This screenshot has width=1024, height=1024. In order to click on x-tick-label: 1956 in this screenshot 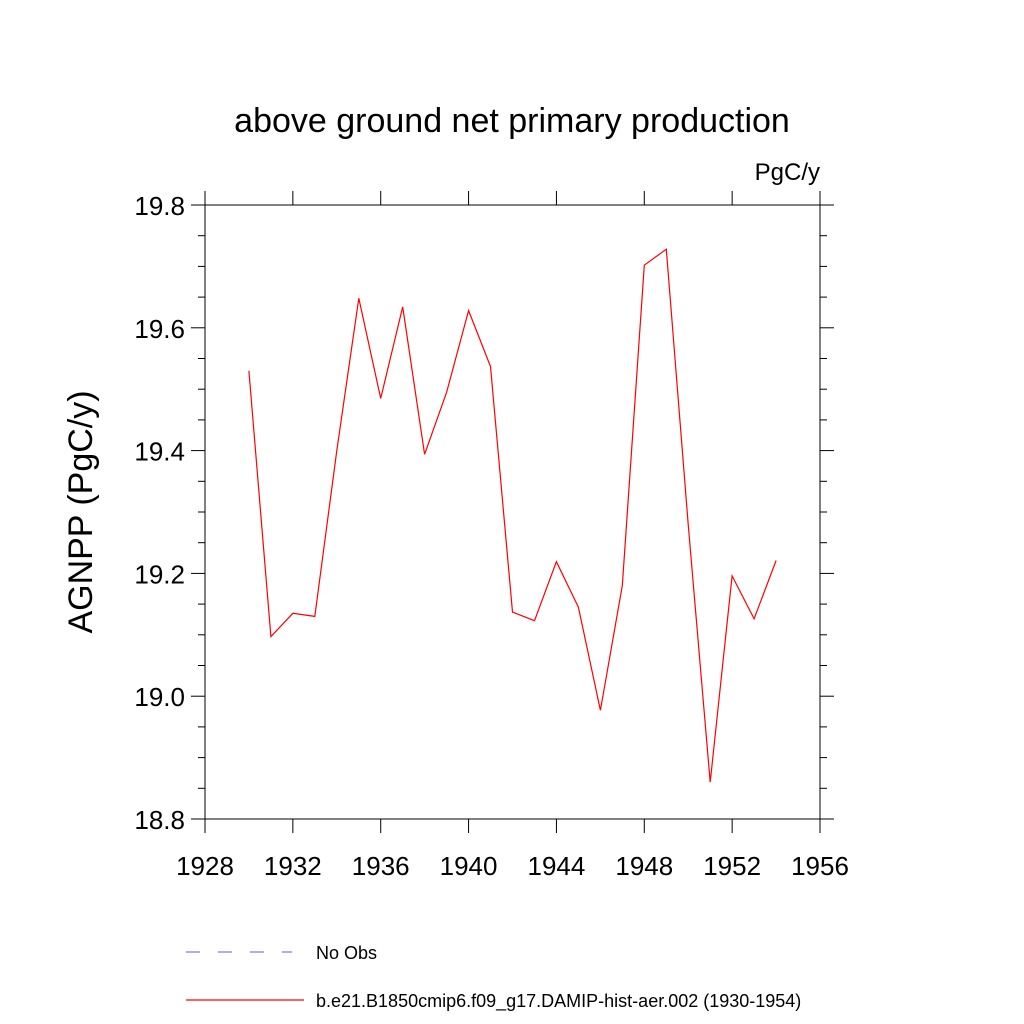, I will do `click(820, 866)`.